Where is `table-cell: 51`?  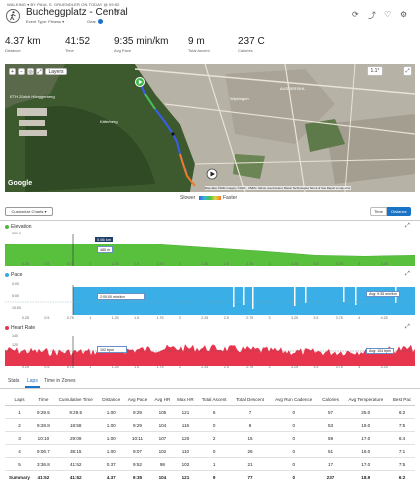 table-cell: 51 is located at coordinates (330, 451).